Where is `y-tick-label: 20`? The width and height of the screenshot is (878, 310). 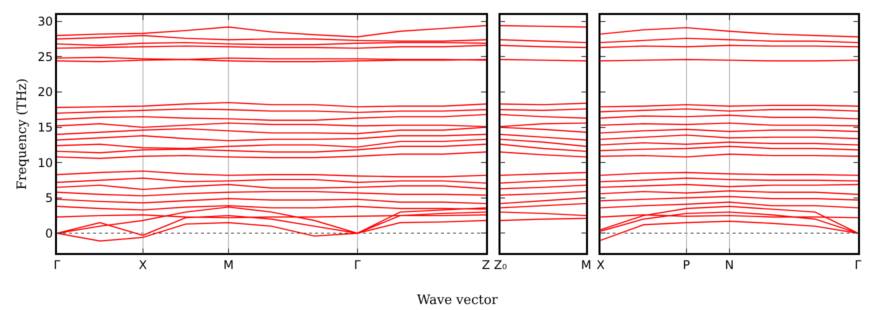 y-tick-label: 20 is located at coordinates (45, 92).